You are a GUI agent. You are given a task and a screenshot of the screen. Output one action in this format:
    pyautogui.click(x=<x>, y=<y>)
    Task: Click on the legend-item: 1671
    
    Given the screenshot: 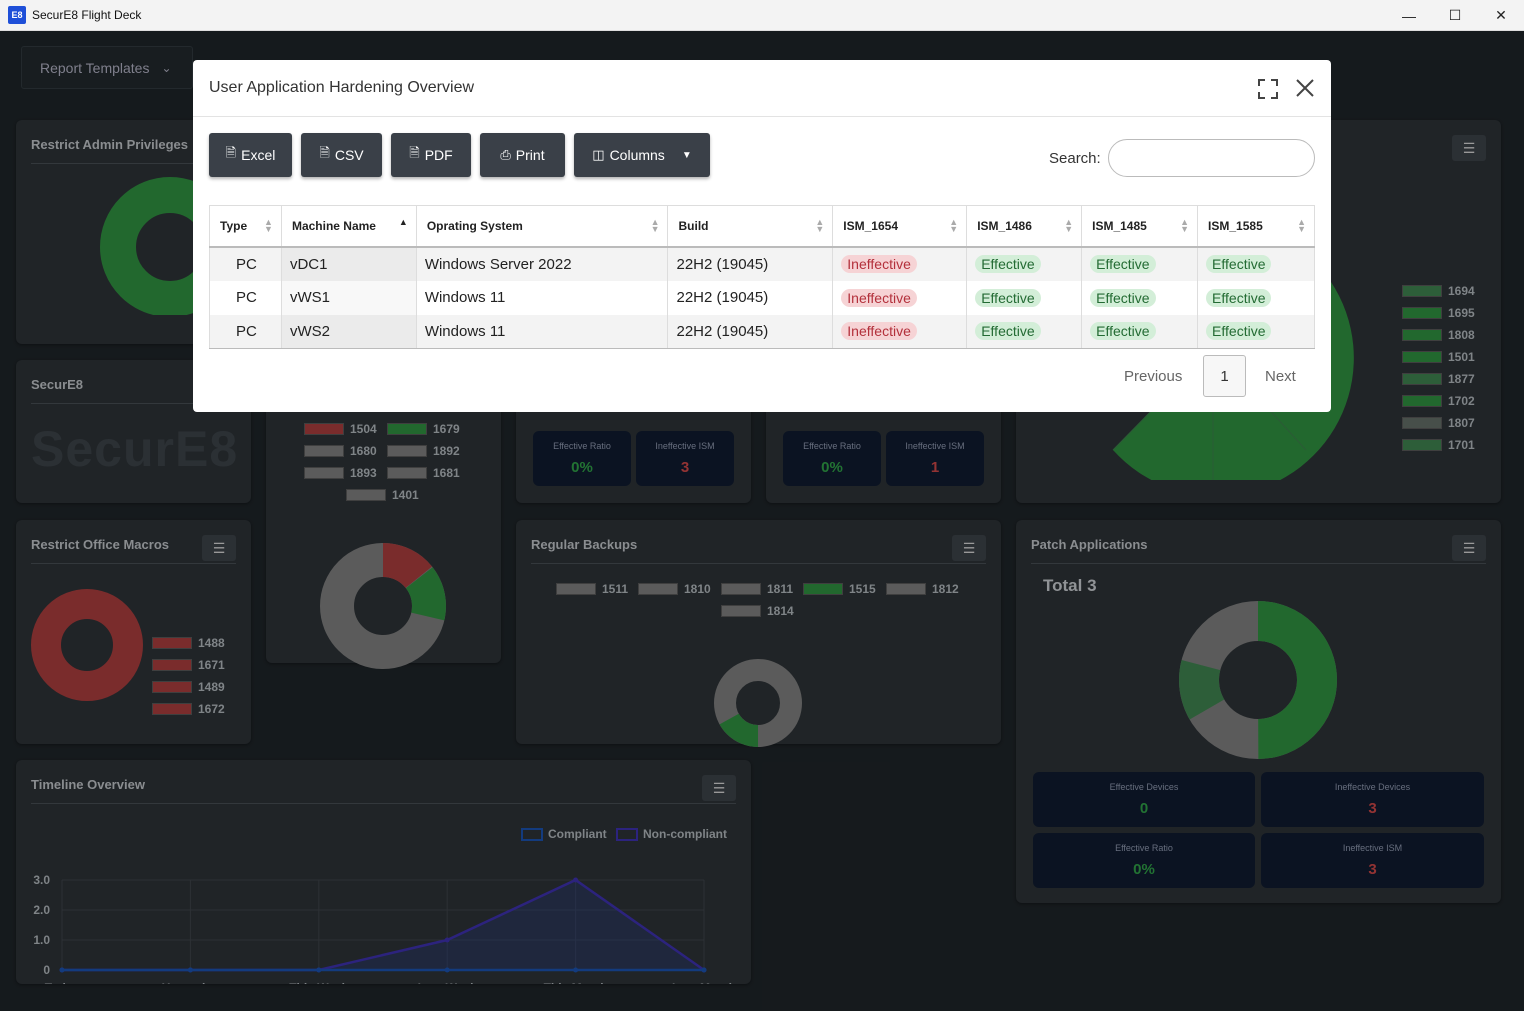 What is the action you would take?
    pyautogui.click(x=188, y=665)
    